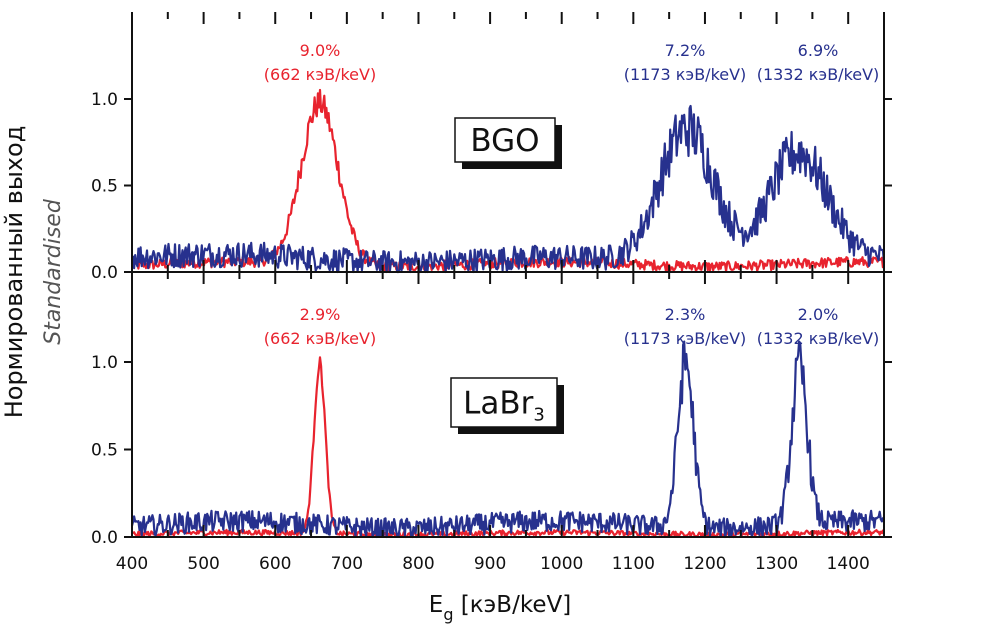  What do you see at coordinates (498, 404) in the screenshot?
I see `detector-label-main: LaBr` at bounding box center [498, 404].